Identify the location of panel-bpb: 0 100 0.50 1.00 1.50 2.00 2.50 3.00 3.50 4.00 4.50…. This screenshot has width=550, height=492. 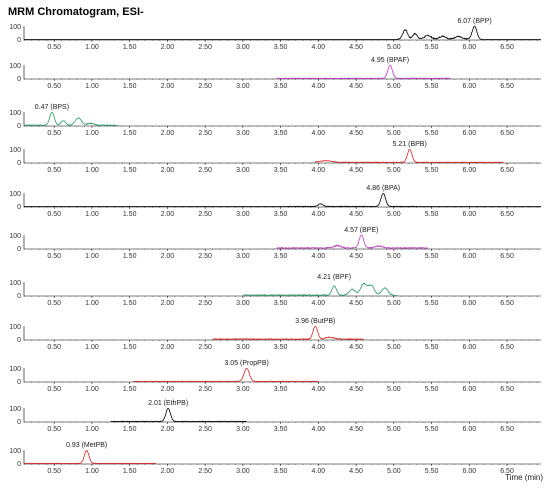
(275, 157).